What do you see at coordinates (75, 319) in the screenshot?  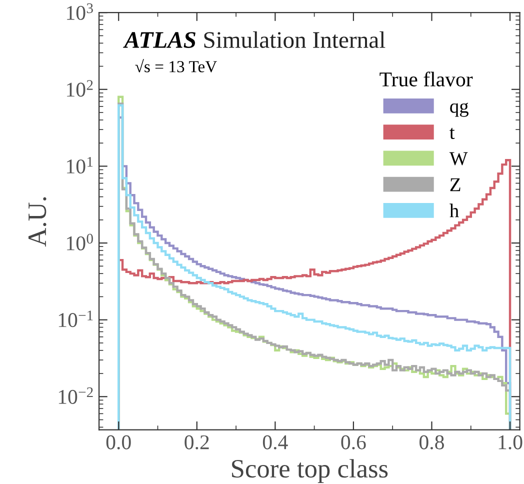 I see `y-tick-label: 10$^{−1}$` at bounding box center [75, 319].